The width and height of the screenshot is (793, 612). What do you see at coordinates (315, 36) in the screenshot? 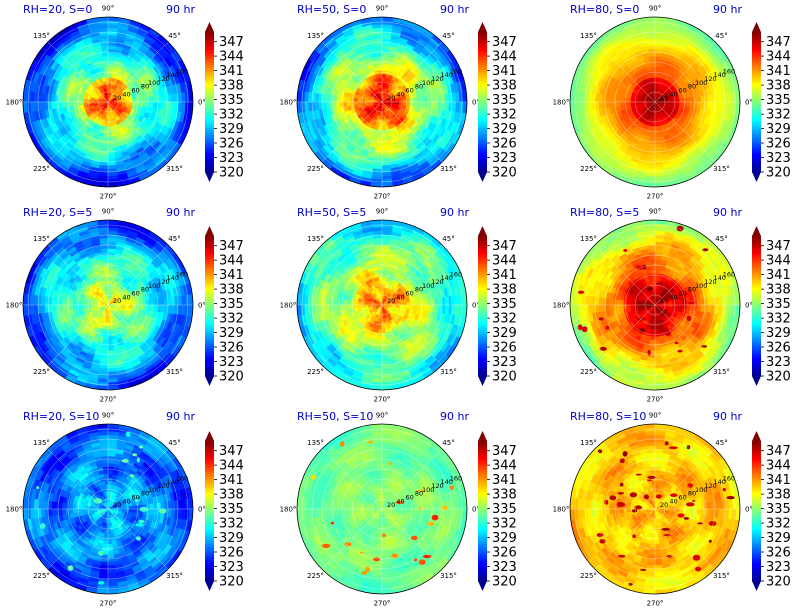
I see `angular-tick-label: 135°` at bounding box center [315, 36].